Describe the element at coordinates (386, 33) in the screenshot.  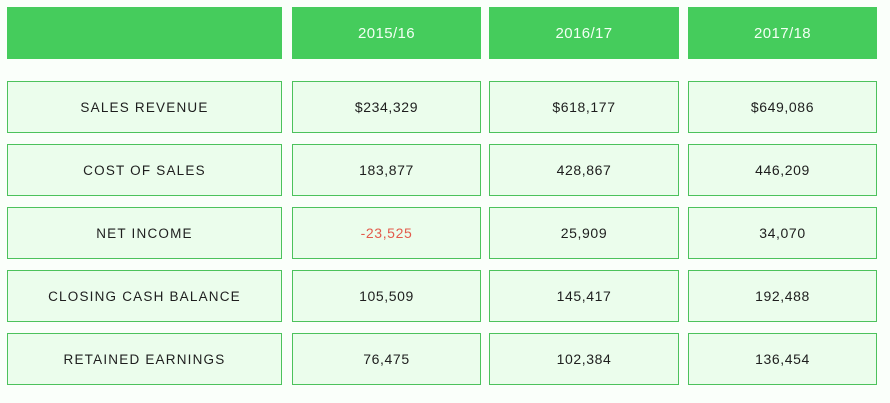
I see `header-year-2015-16: 2015/16` at that location.